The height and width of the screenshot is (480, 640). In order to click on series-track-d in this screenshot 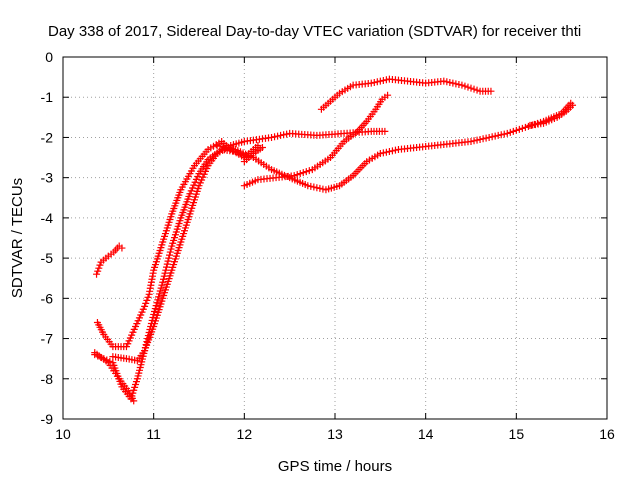, I will do `click(109, 260)`.